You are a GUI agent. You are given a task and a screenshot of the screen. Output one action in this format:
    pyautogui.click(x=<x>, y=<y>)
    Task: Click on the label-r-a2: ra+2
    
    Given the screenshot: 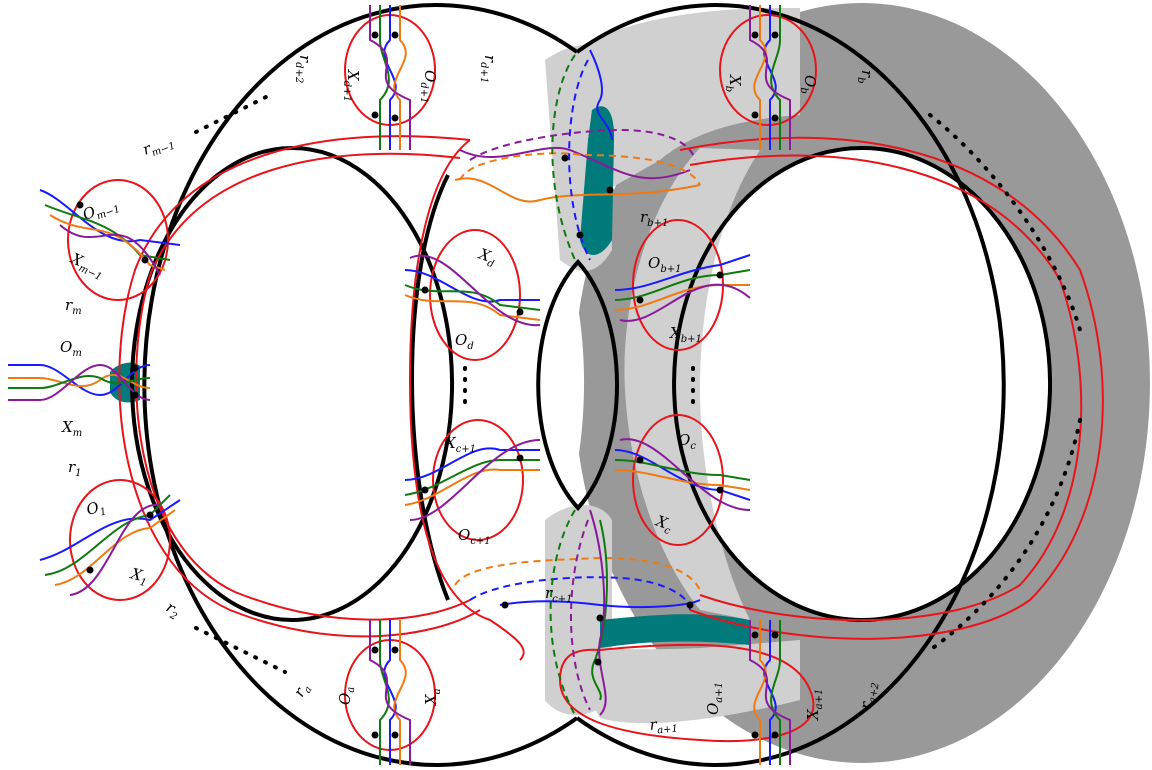 What is the action you would take?
    pyautogui.click(x=869, y=695)
    